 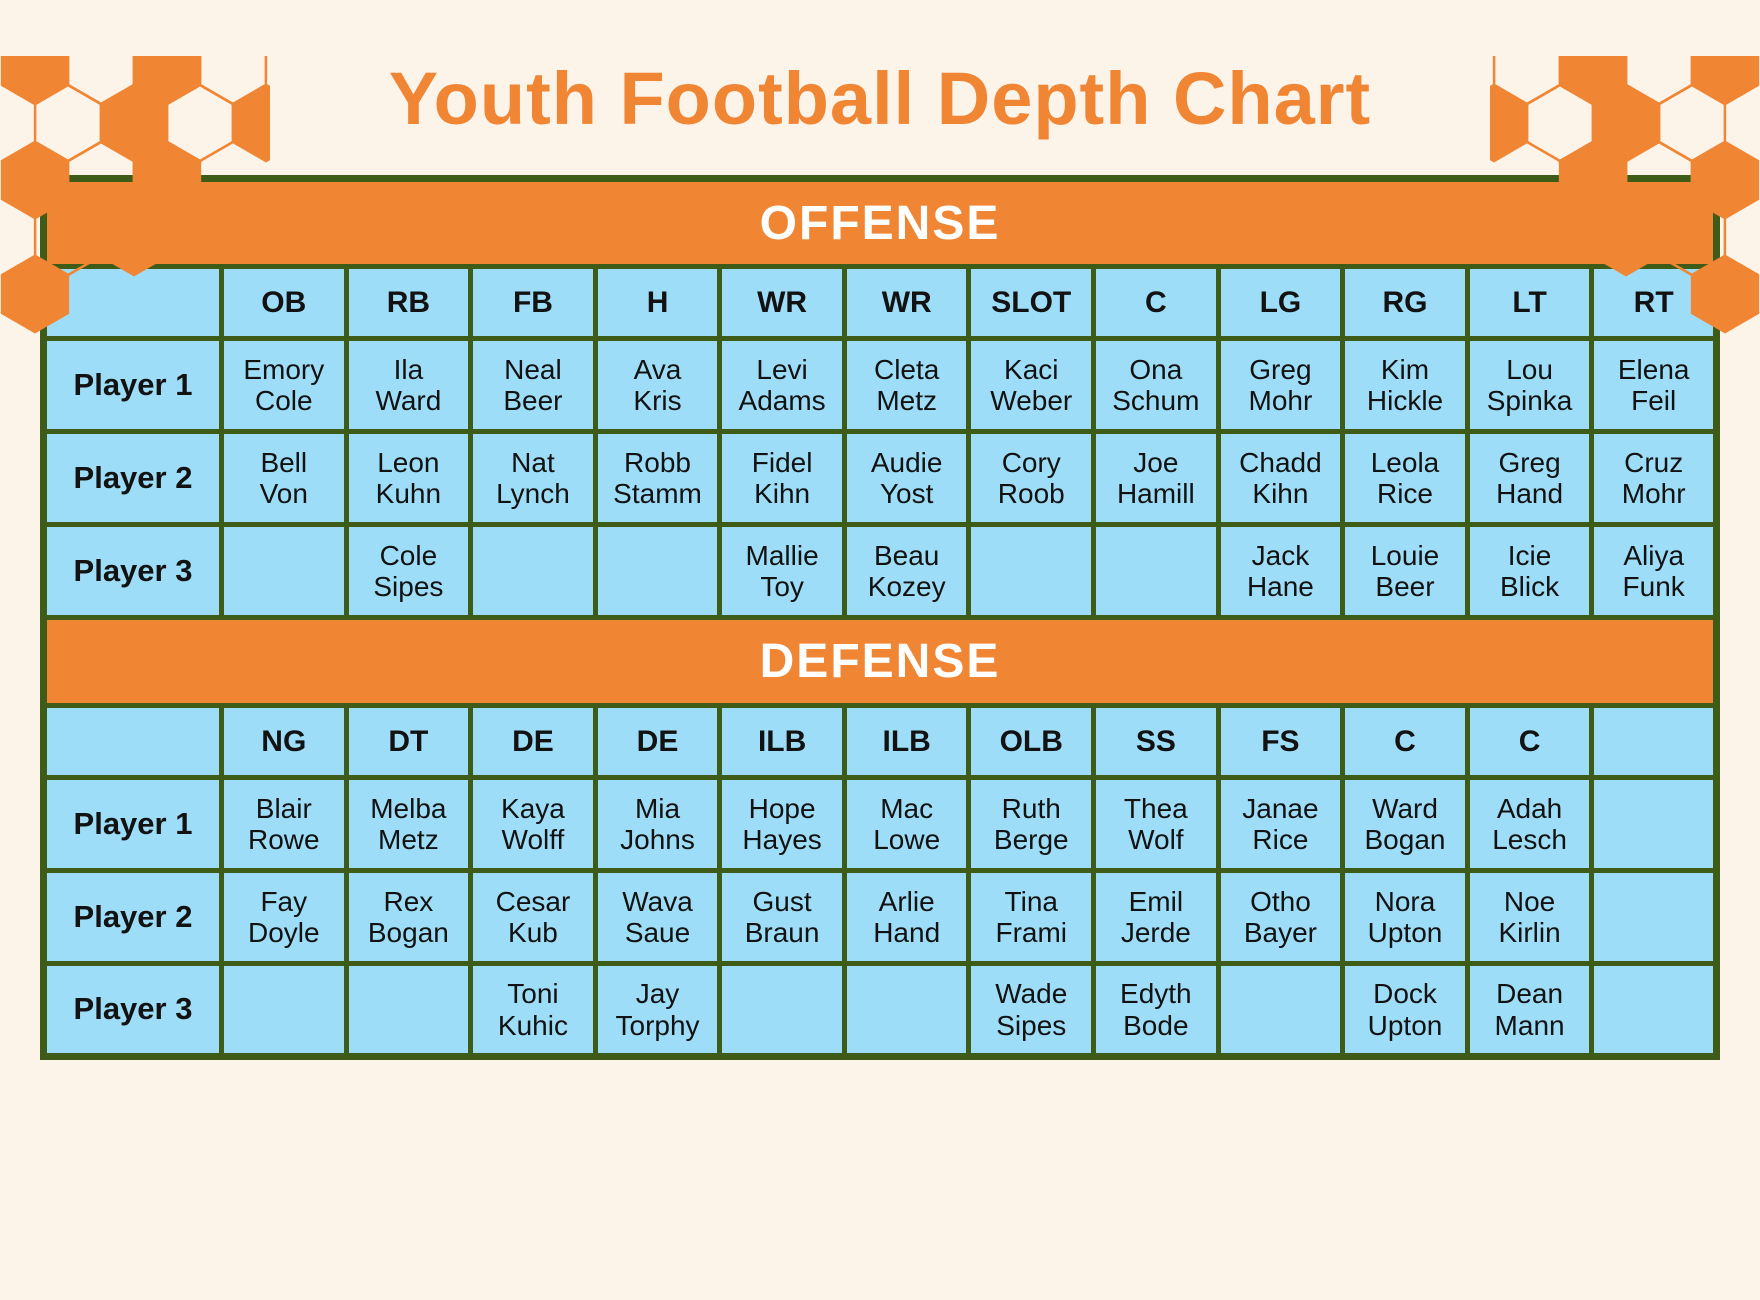 I want to click on section-banner-row: DEFENSE, so click(x=880, y=661).